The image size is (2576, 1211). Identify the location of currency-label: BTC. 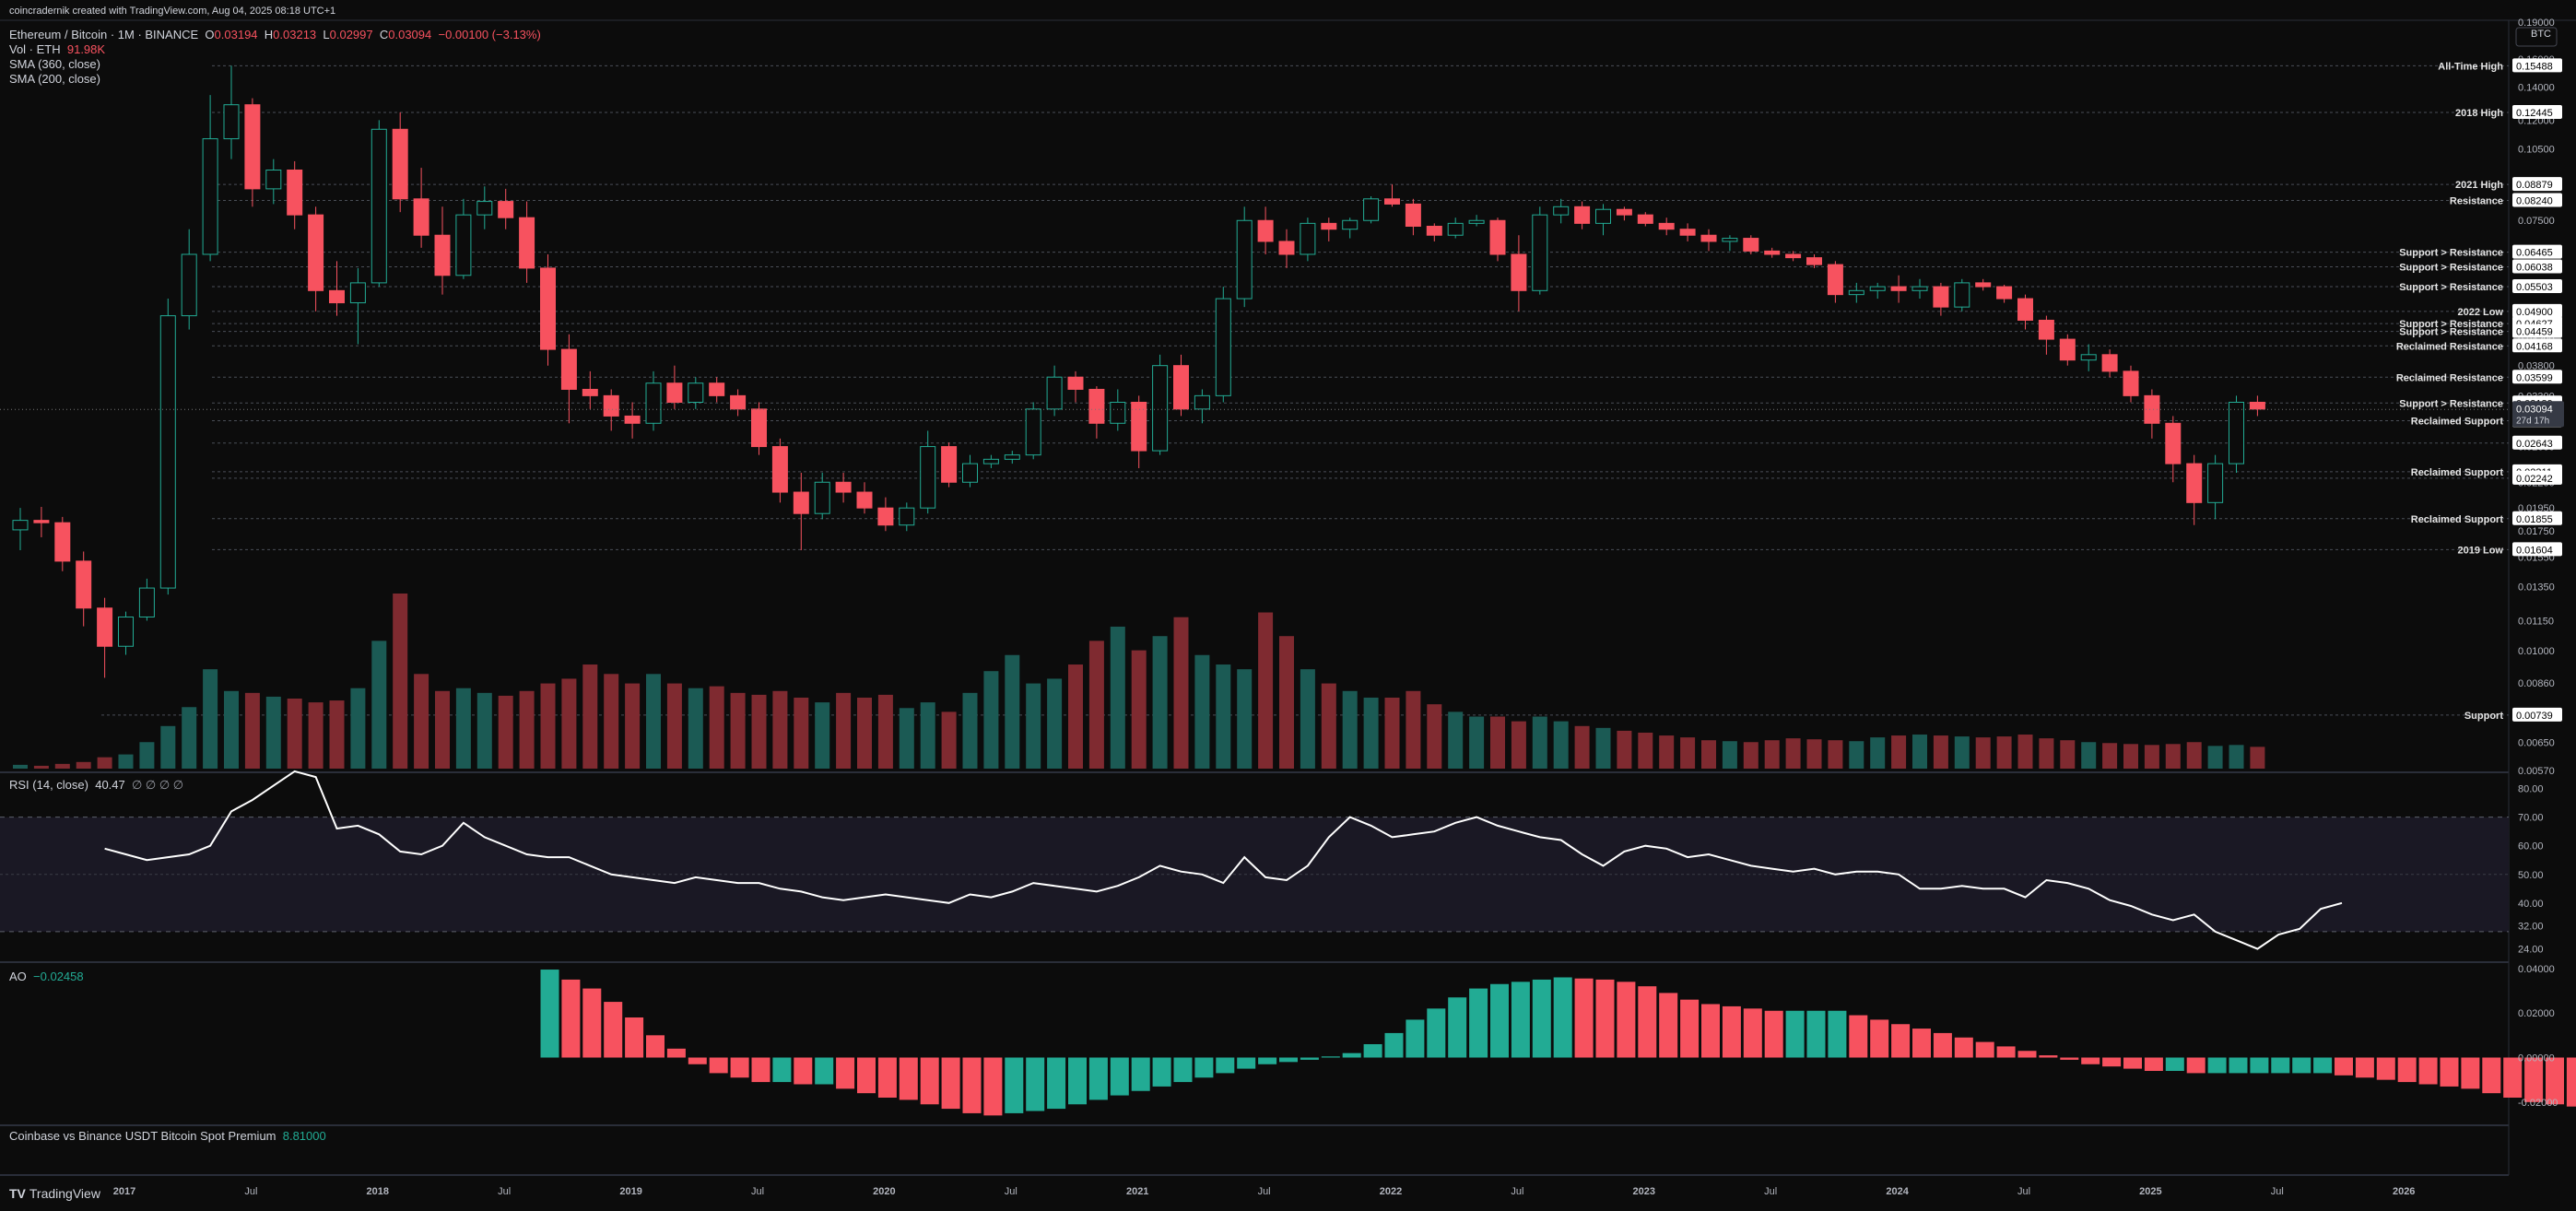
(2541, 34).